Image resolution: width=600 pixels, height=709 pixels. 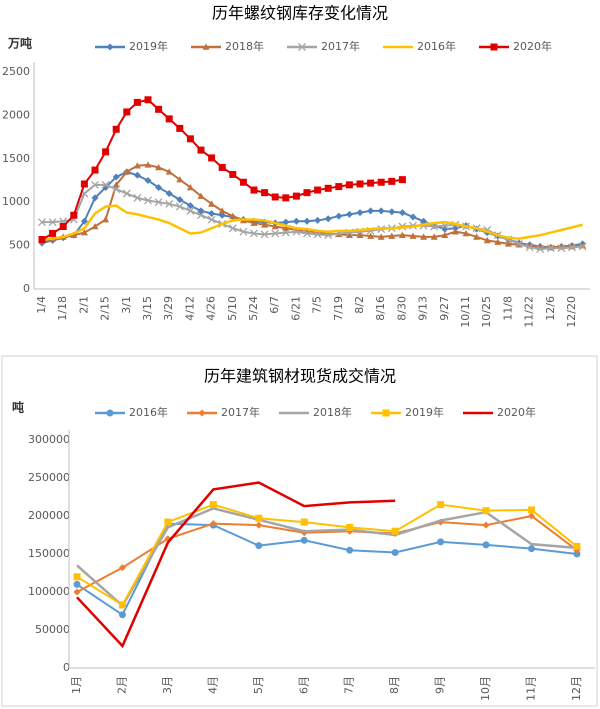 What do you see at coordinates (550, 308) in the screenshot?
I see `x-tick-label: 12/6` at bounding box center [550, 308].